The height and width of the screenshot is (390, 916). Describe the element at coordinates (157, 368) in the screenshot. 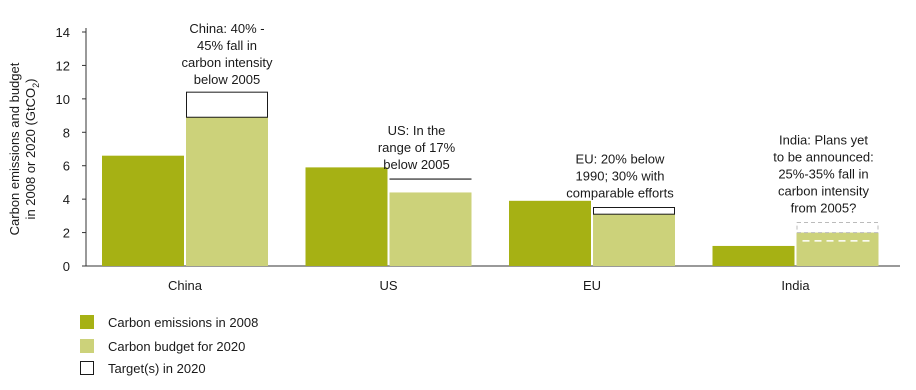

I see `legend-label-targets-2020: Target(s) in 2020` at that location.